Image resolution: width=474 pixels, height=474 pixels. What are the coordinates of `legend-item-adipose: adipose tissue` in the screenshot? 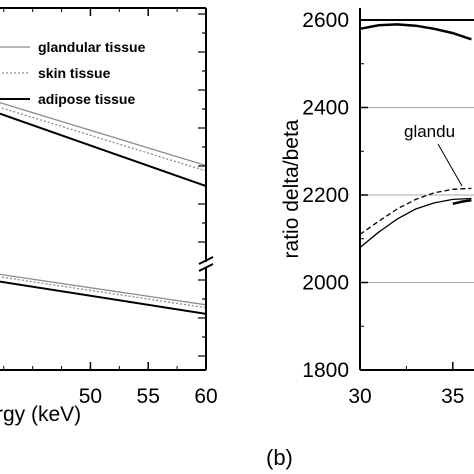 It's located at (67, 99).